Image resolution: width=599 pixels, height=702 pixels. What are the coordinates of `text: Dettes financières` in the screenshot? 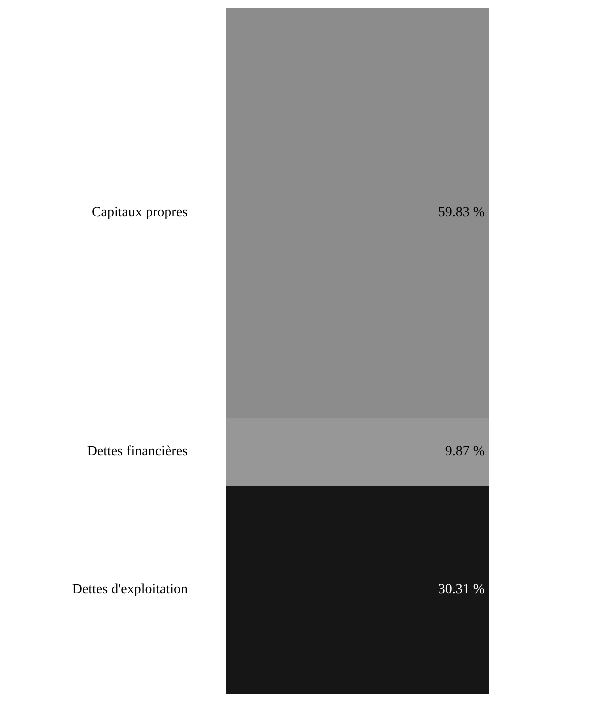 It's located at (137, 452).